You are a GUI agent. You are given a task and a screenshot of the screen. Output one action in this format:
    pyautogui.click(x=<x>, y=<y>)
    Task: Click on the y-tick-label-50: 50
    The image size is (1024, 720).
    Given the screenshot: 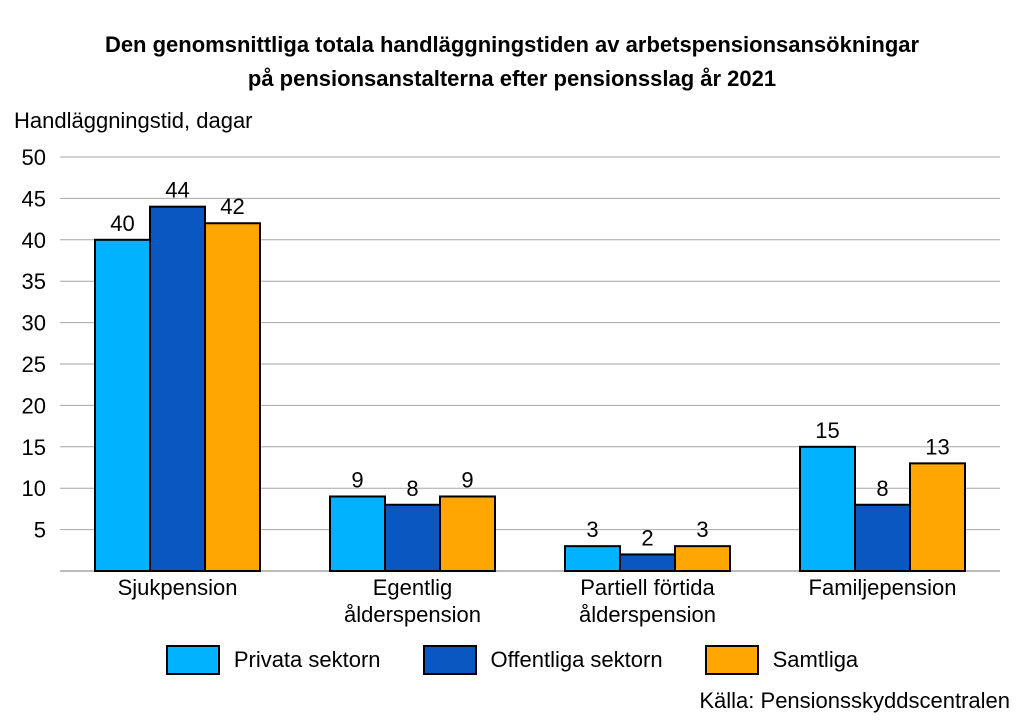 What is the action you would take?
    pyautogui.click(x=34, y=157)
    